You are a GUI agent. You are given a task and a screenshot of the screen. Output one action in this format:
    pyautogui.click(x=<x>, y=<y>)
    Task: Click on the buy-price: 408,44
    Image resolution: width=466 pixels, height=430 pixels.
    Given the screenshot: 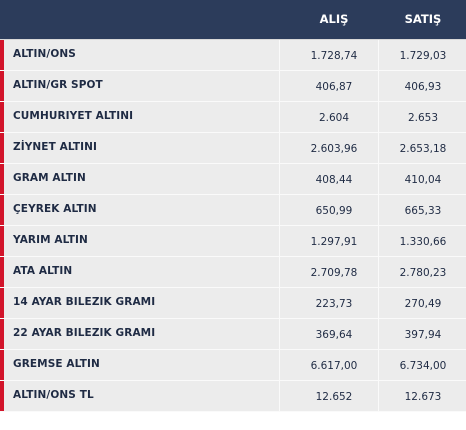 What is the action you would take?
    pyautogui.click(x=334, y=180)
    